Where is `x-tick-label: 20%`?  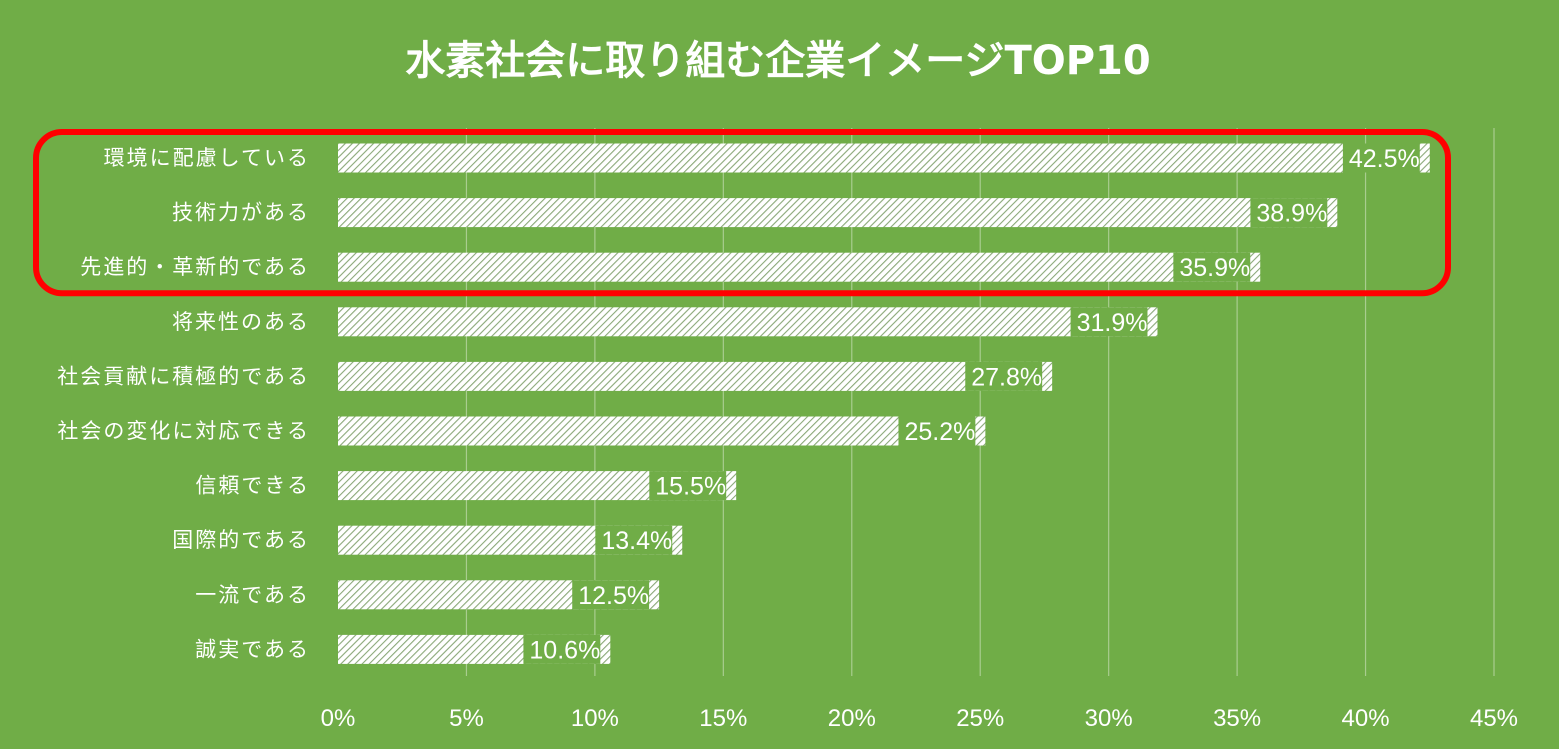 x-tick-label: 20% is located at coordinates (852, 718).